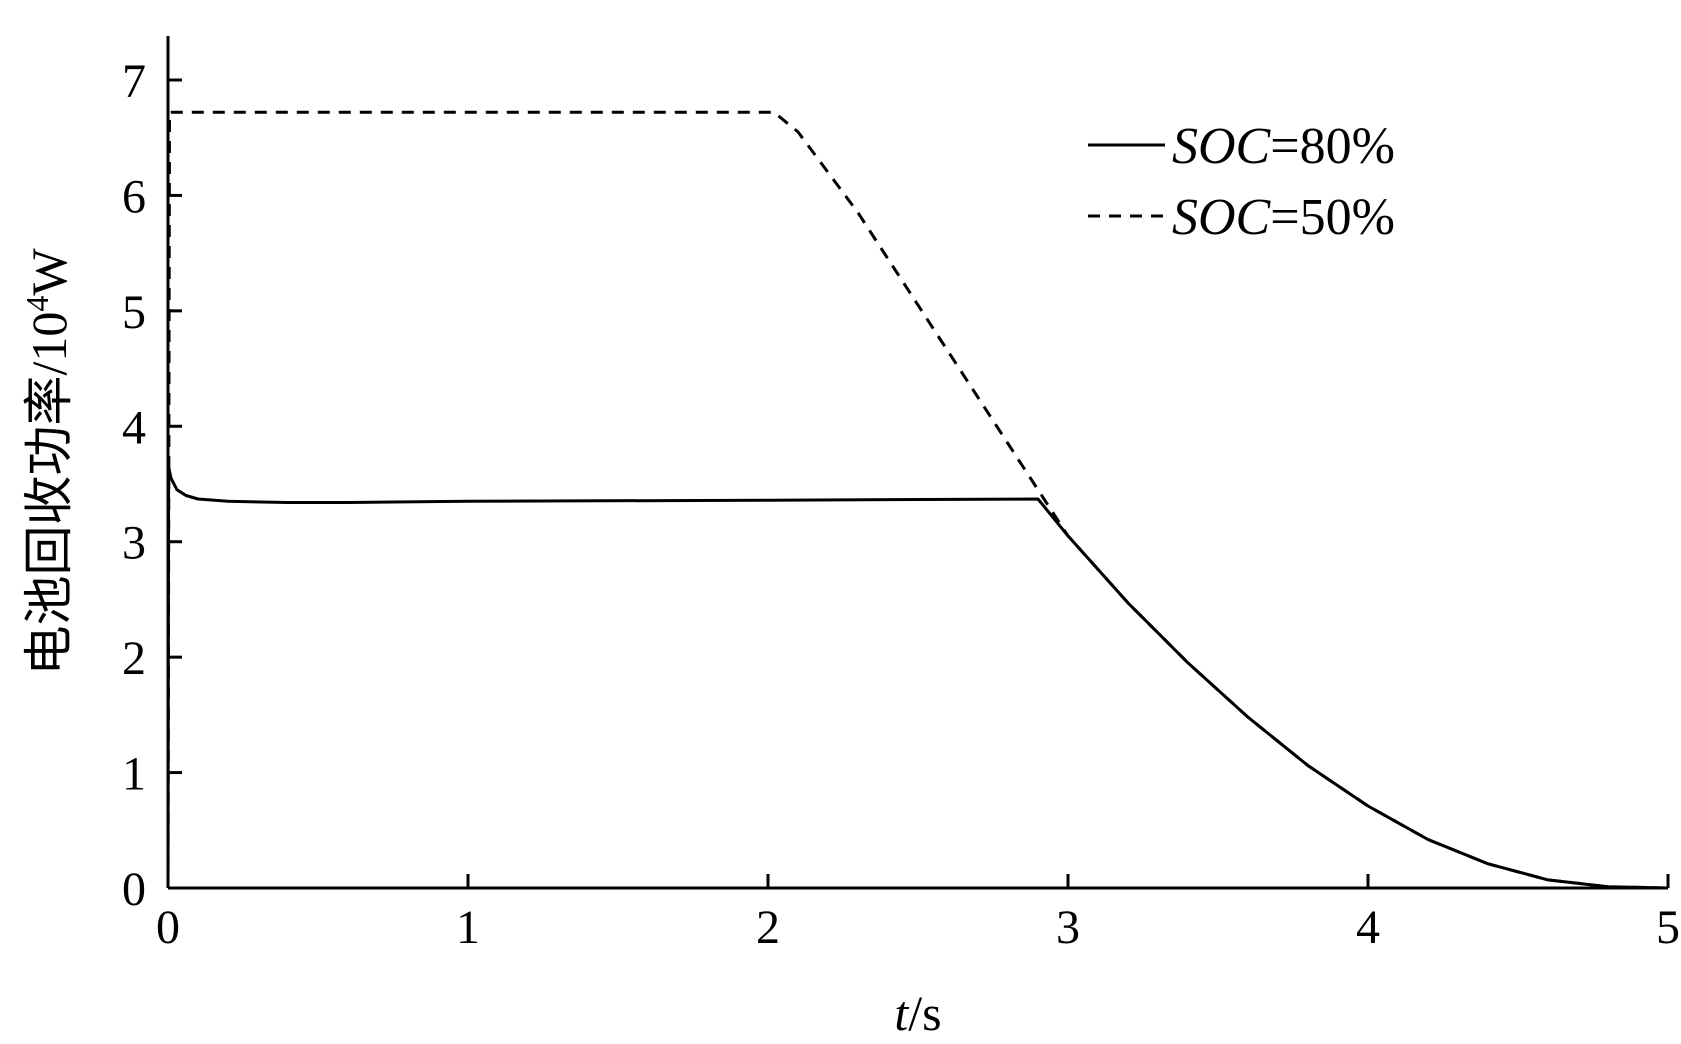 This screenshot has width=1681, height=1044. What do you see at coordinates (468, 927) in the screenshot?
I see `x-tick-label: 1` at bounding box center [468, 927].